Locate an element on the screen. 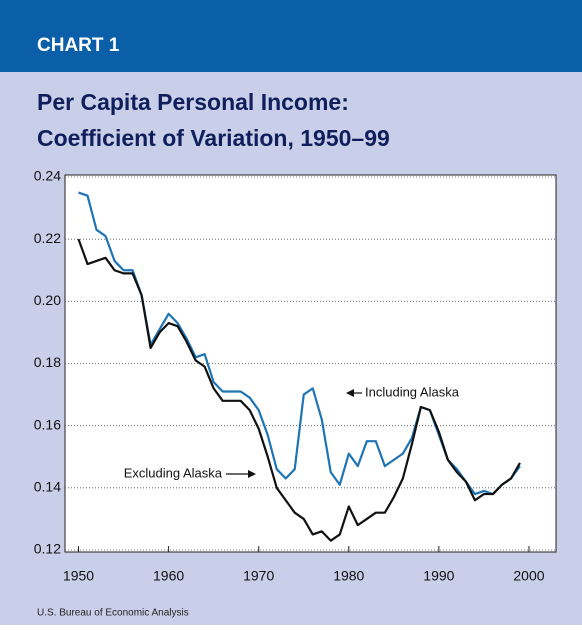  source-note: U.S. Bureau of Economic Analysis is located at coordinates (113, 613).